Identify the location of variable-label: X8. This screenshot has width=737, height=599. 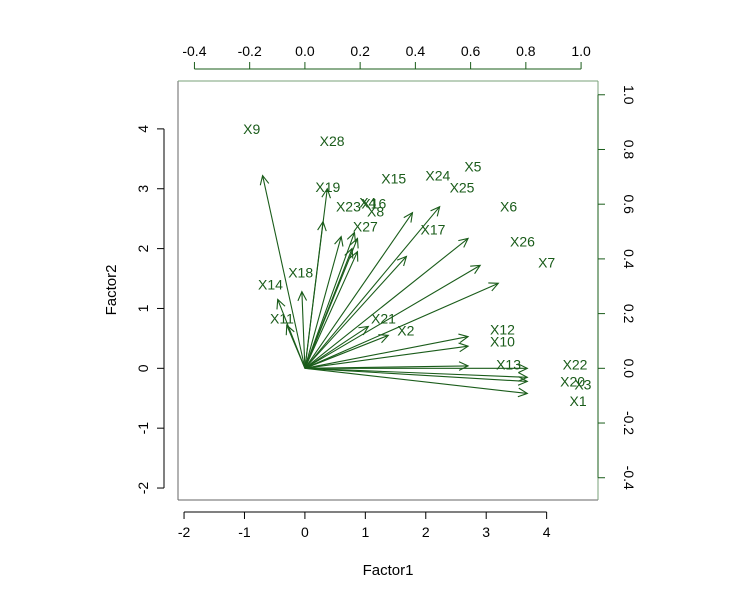
(375, 211).